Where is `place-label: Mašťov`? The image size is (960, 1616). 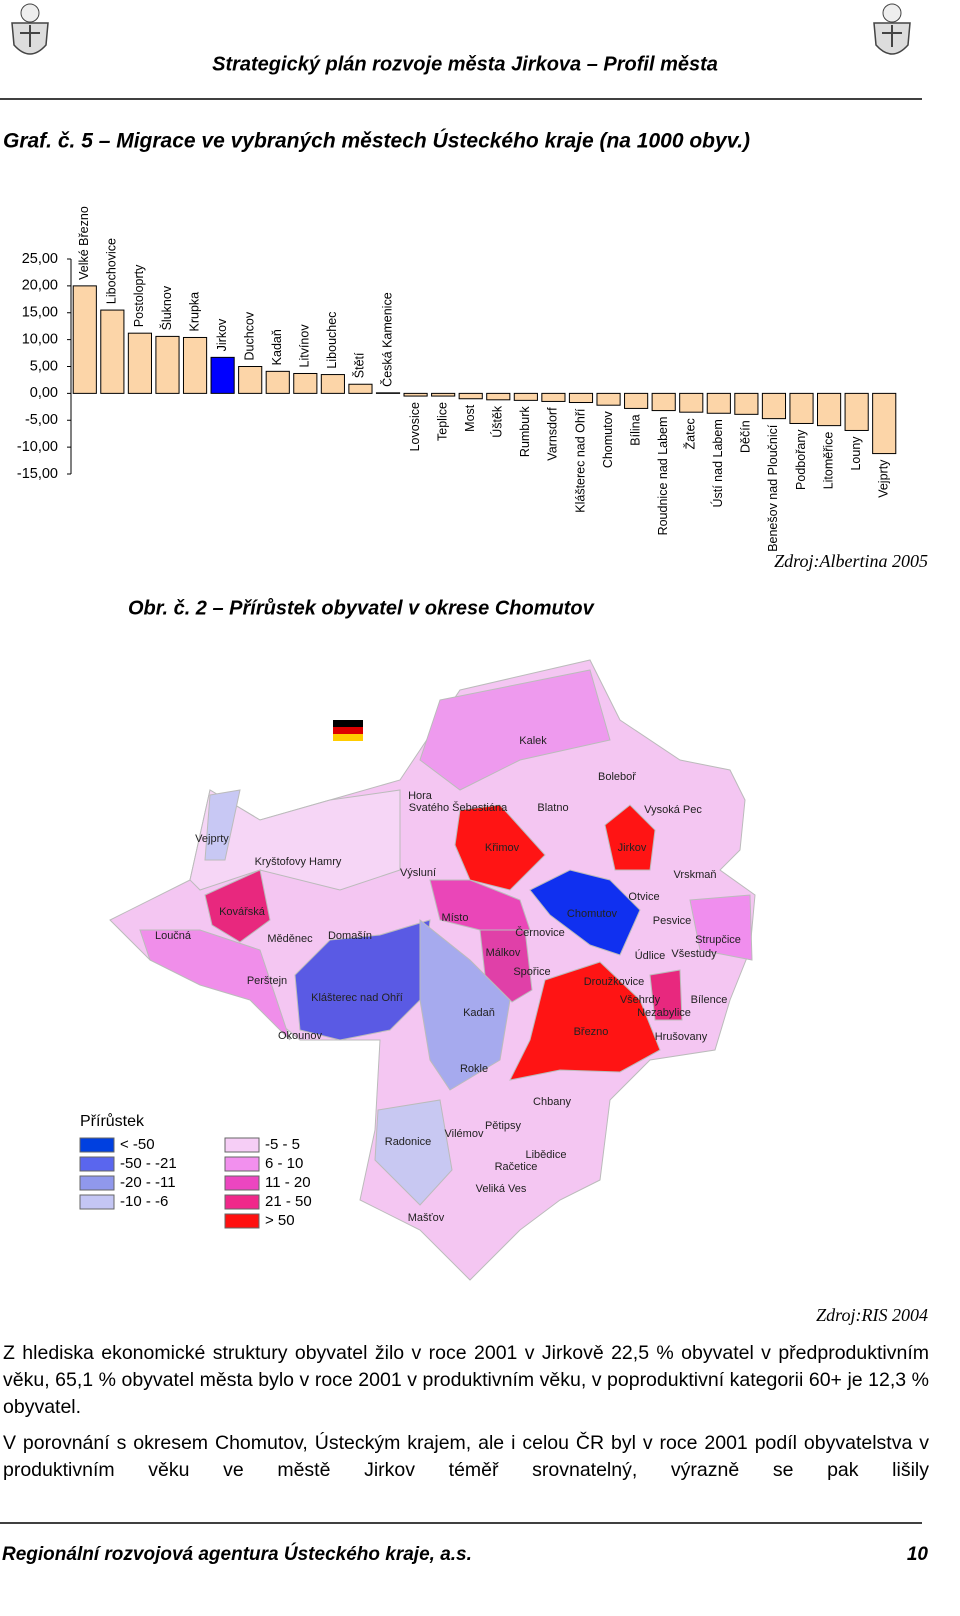 place-label: Mašťov is located at coordinates (426, 1218).